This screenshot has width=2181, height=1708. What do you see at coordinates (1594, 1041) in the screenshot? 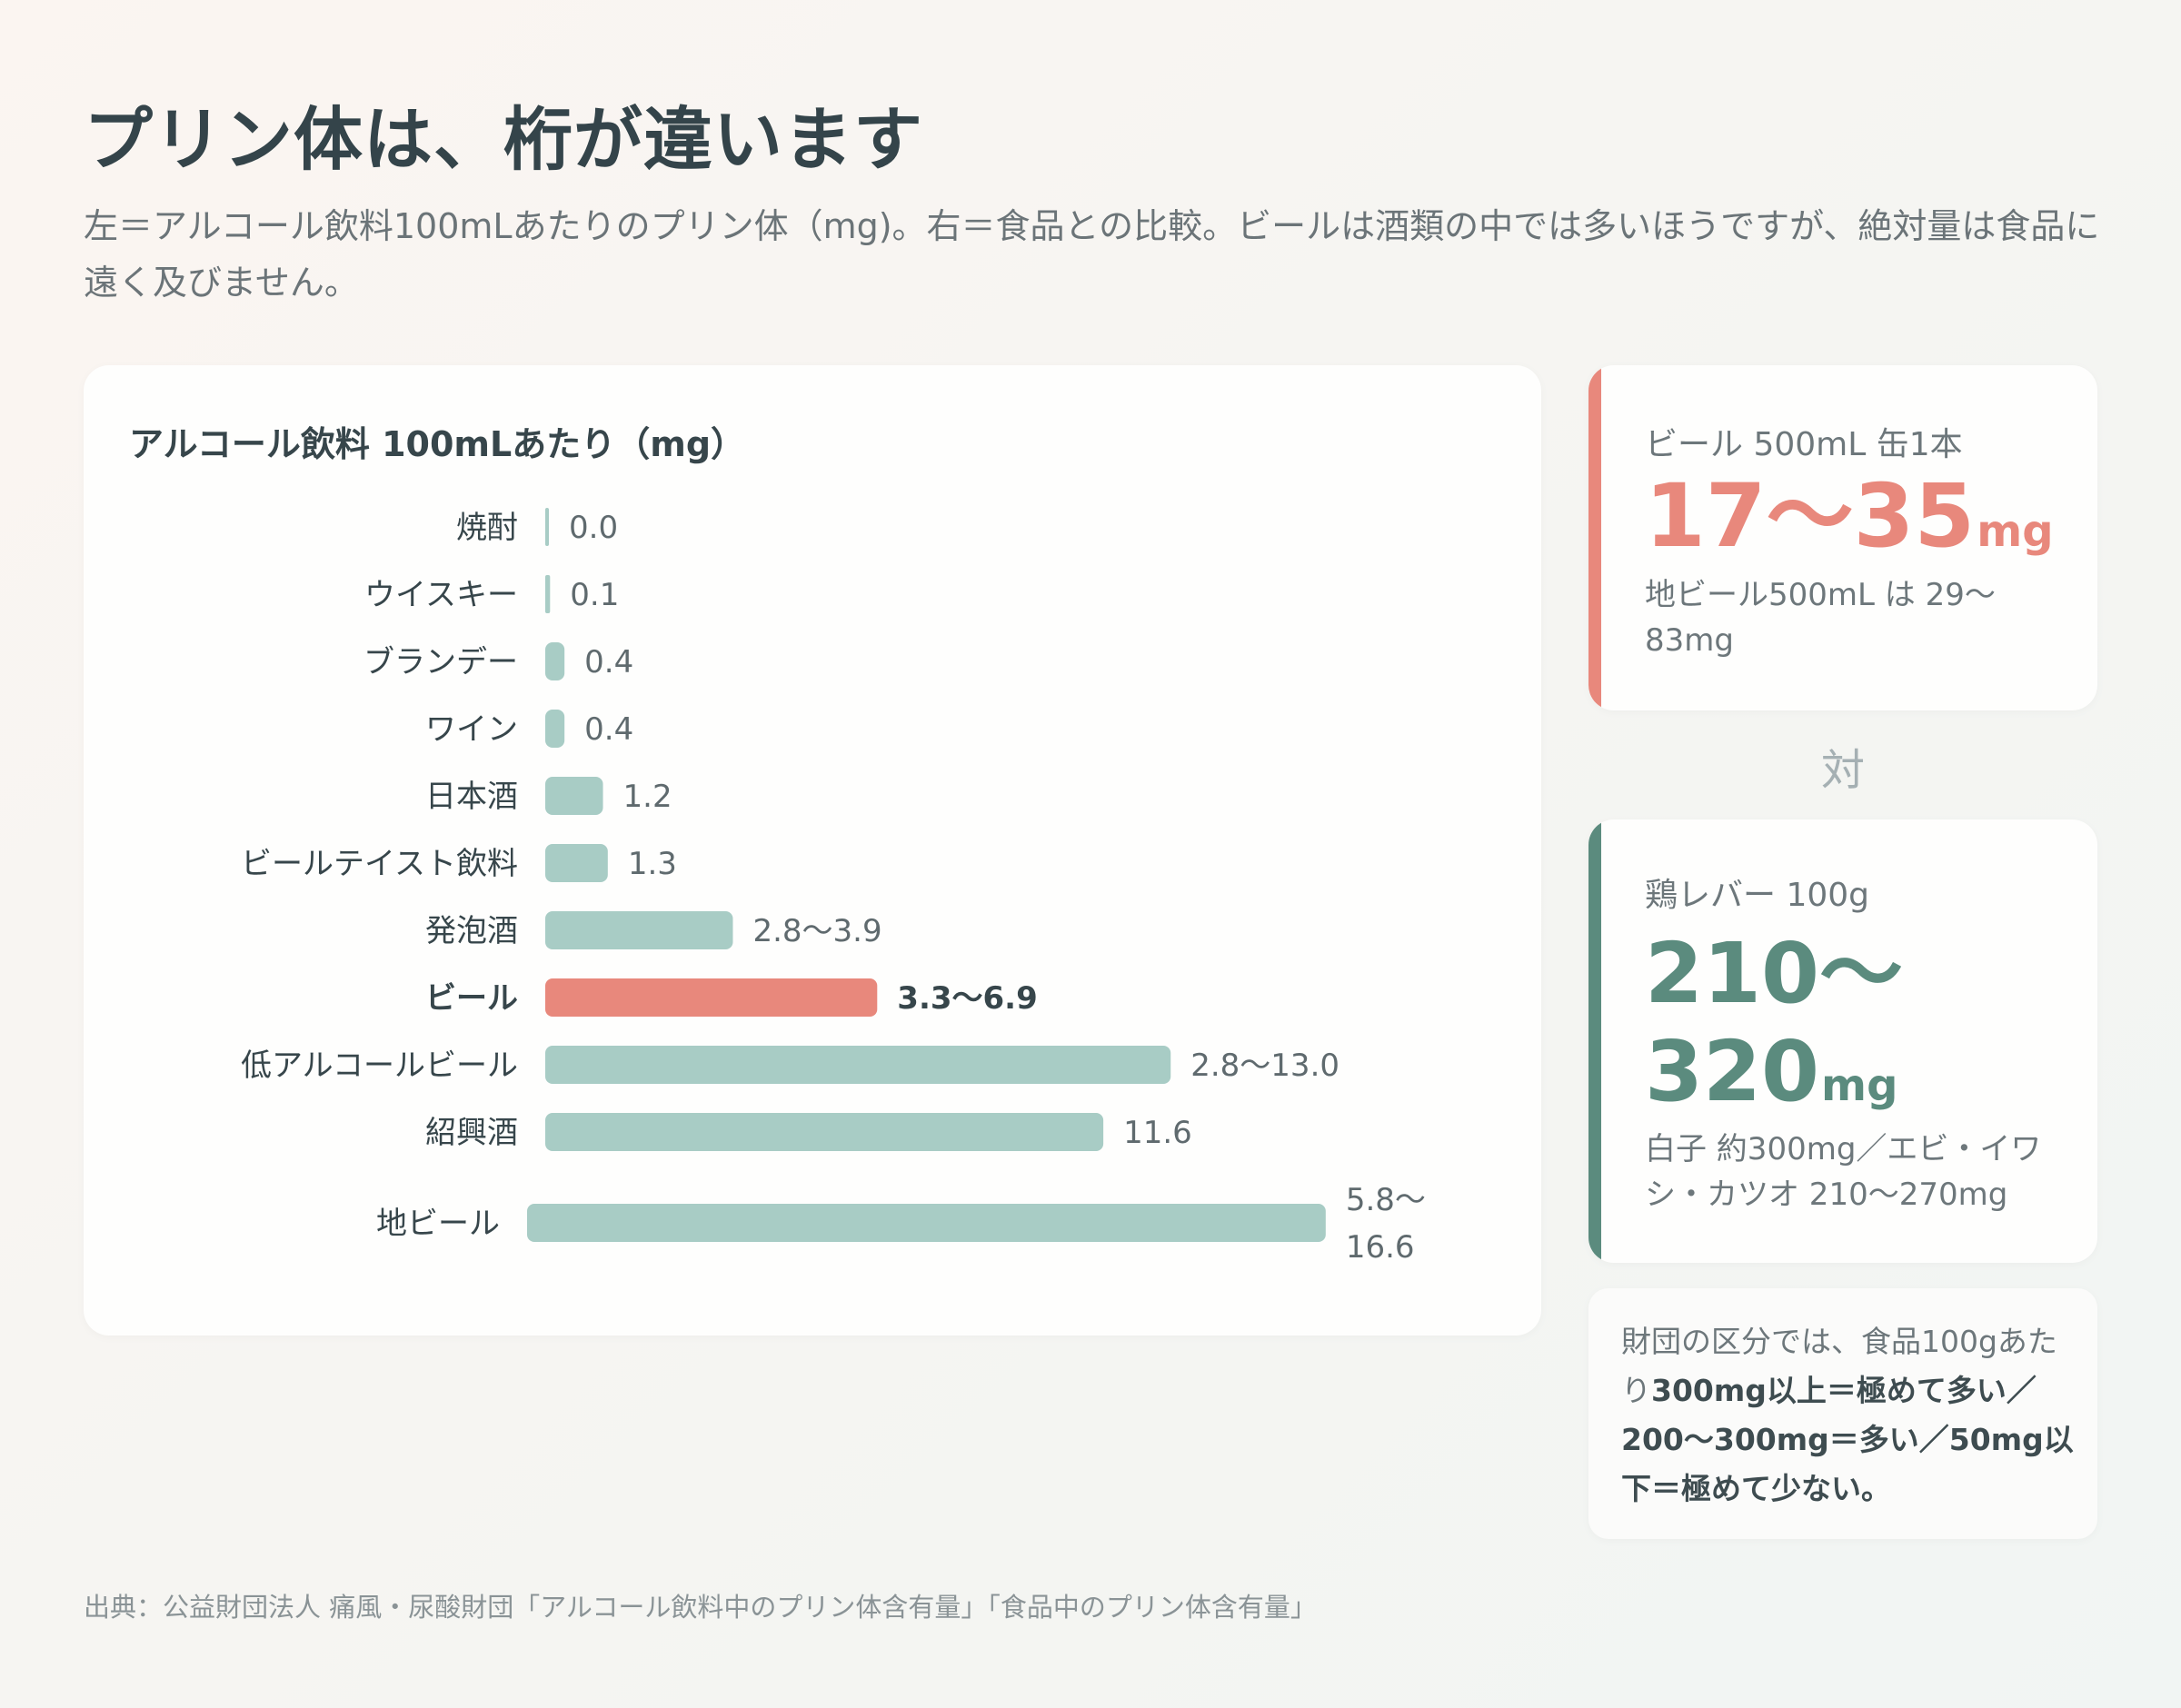
I see `liver-accent-bar` at bounding box center [1594, 1041].